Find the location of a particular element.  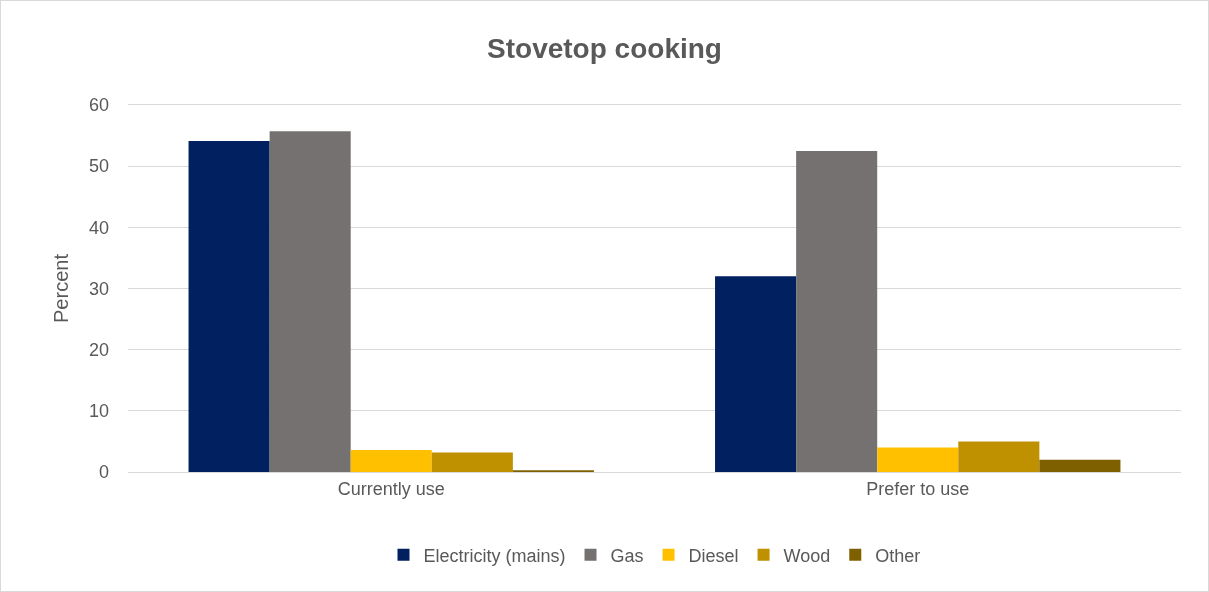

y-axis-title: Percent is located at coordinates (61, 288).